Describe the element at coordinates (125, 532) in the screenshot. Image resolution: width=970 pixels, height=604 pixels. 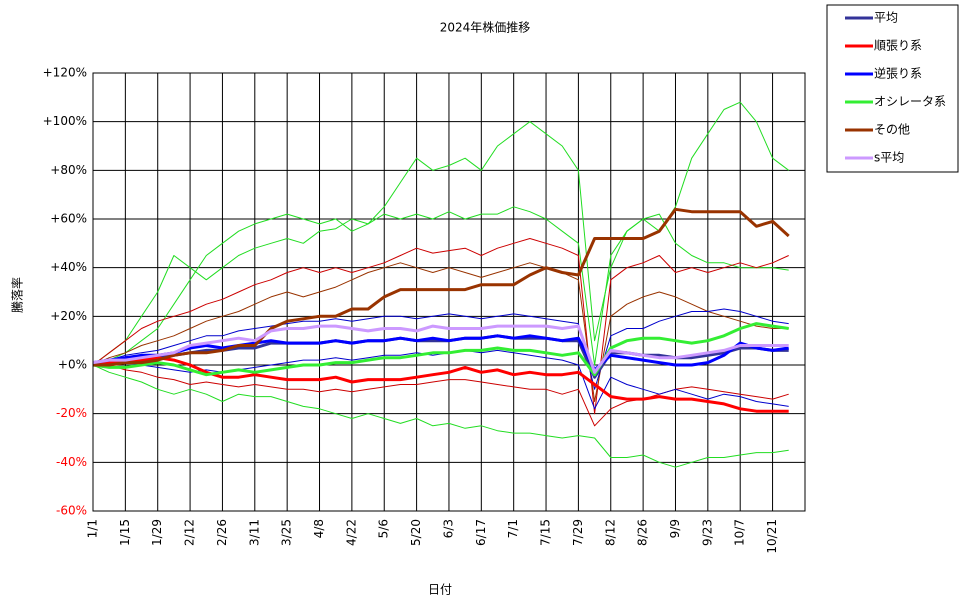
I see `x-tick-label: 1/15` at that location.